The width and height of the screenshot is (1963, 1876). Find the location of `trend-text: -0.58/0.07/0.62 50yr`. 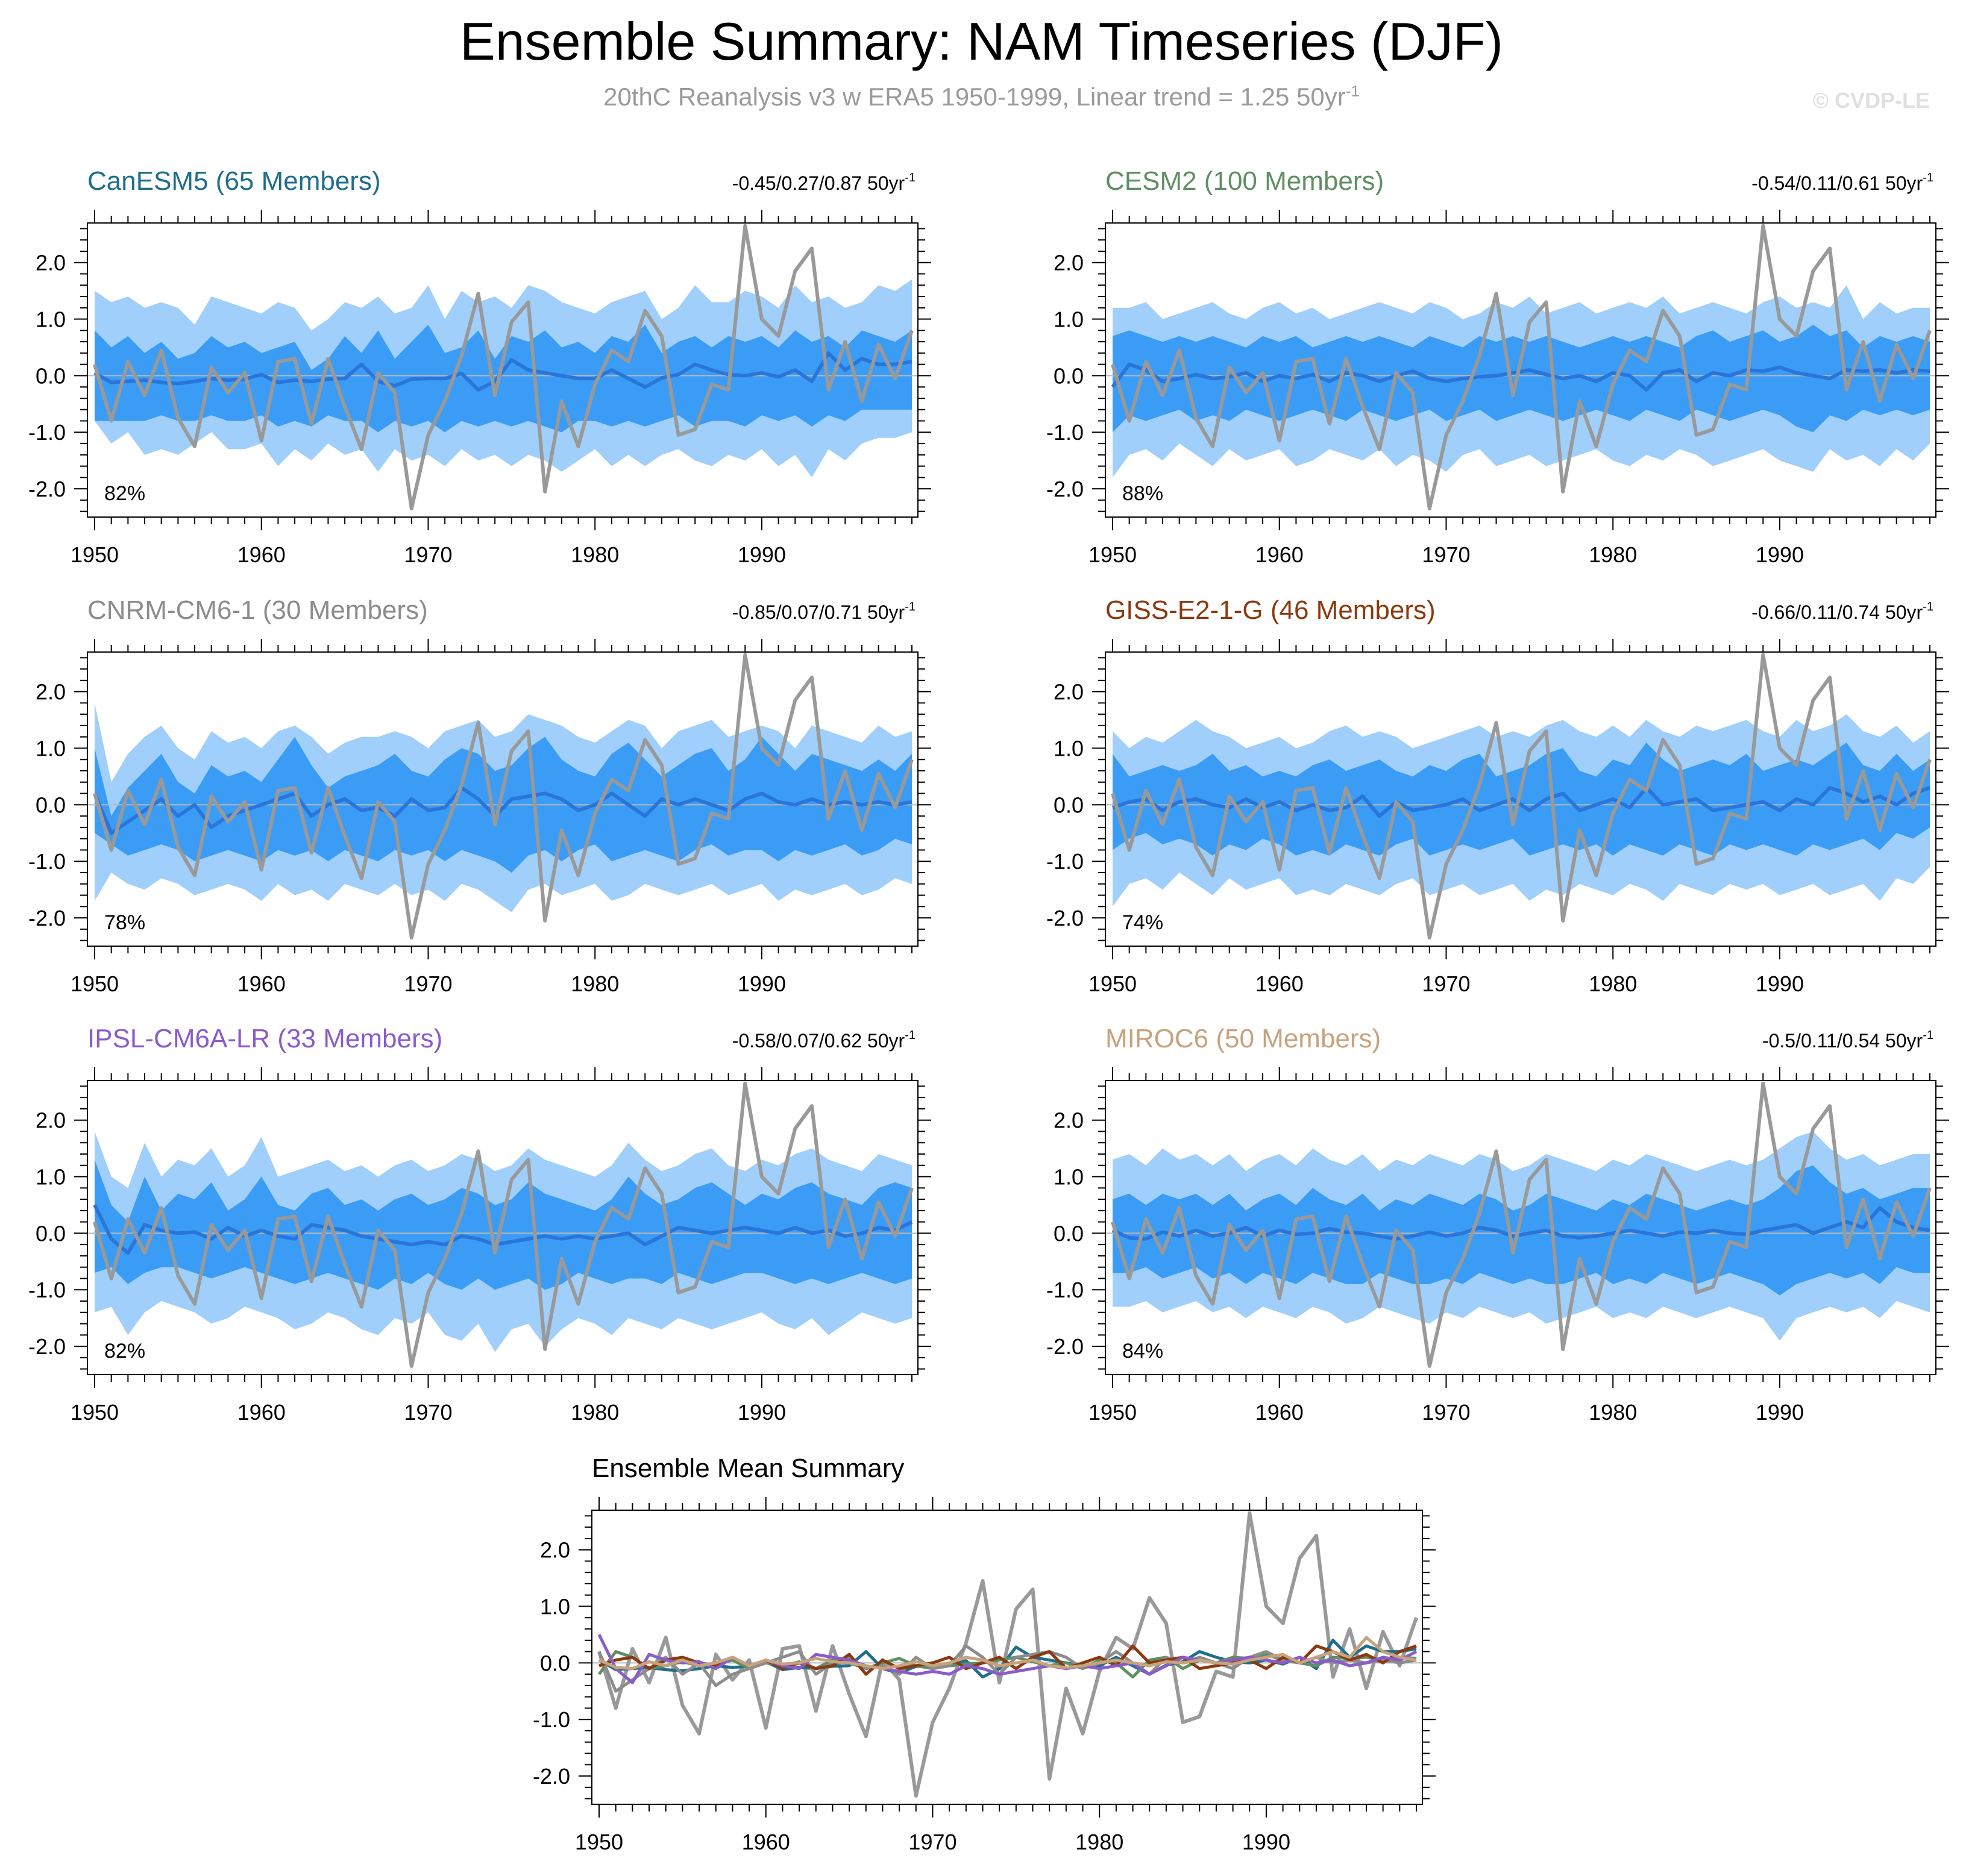

trend-text: -0.58/0.07/0.62 50yr is located at coordinates (818, 1041).